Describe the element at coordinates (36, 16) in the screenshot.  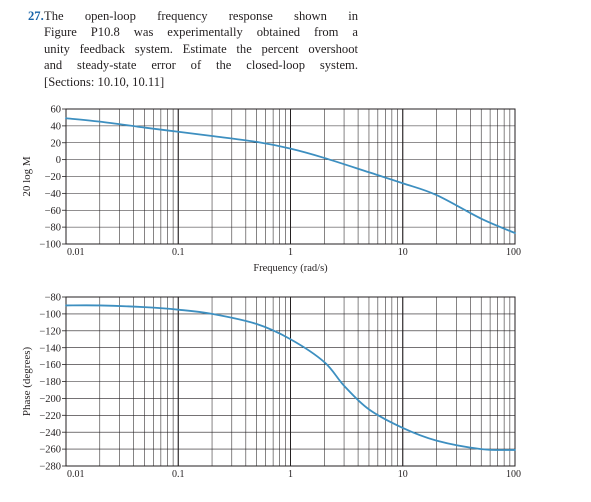
I see `problem-number: 27.` at that location.